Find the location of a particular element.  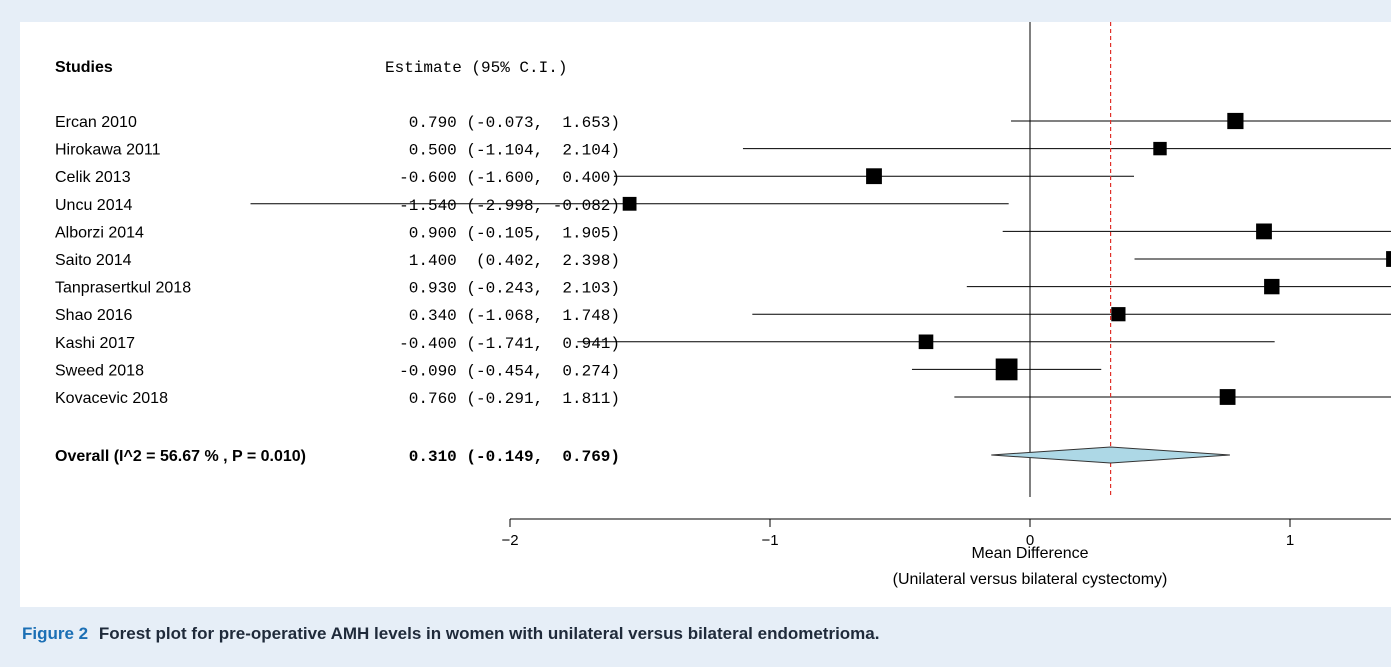

overall-estimate: 0.310 (-0.149, 0.769) is located at coordinates (514, 457).